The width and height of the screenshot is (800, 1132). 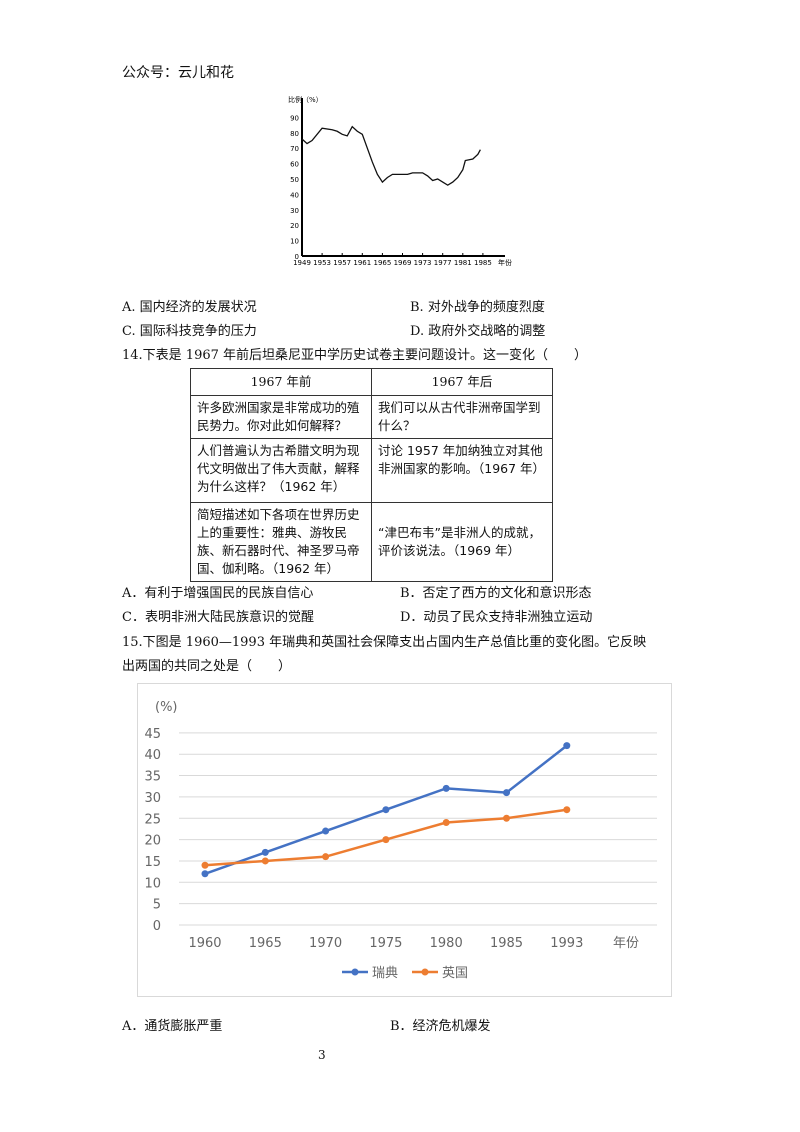 What do you see at coordinates (204, 943) in the screenshot?
I see `x-tick-label: 1960` at bounding box center [204, 943].